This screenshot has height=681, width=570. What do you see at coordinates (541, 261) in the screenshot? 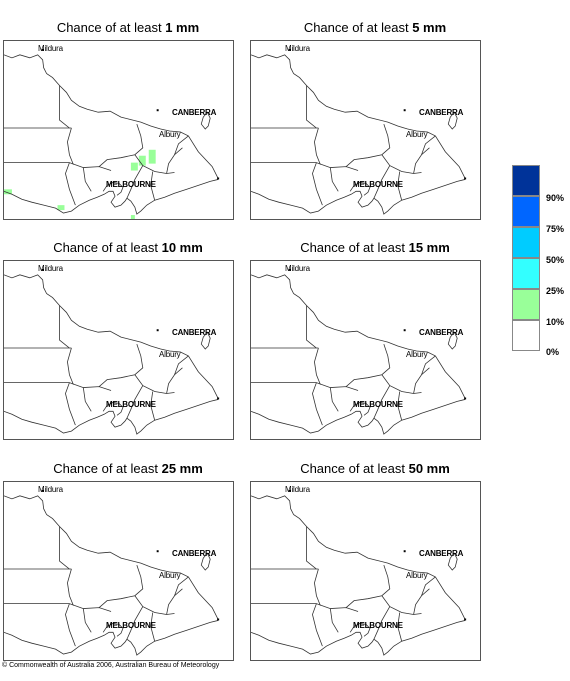
I see `probability-legend: 90% 75% 50% 25% 10% 0%` at bounding box center [541, 261].